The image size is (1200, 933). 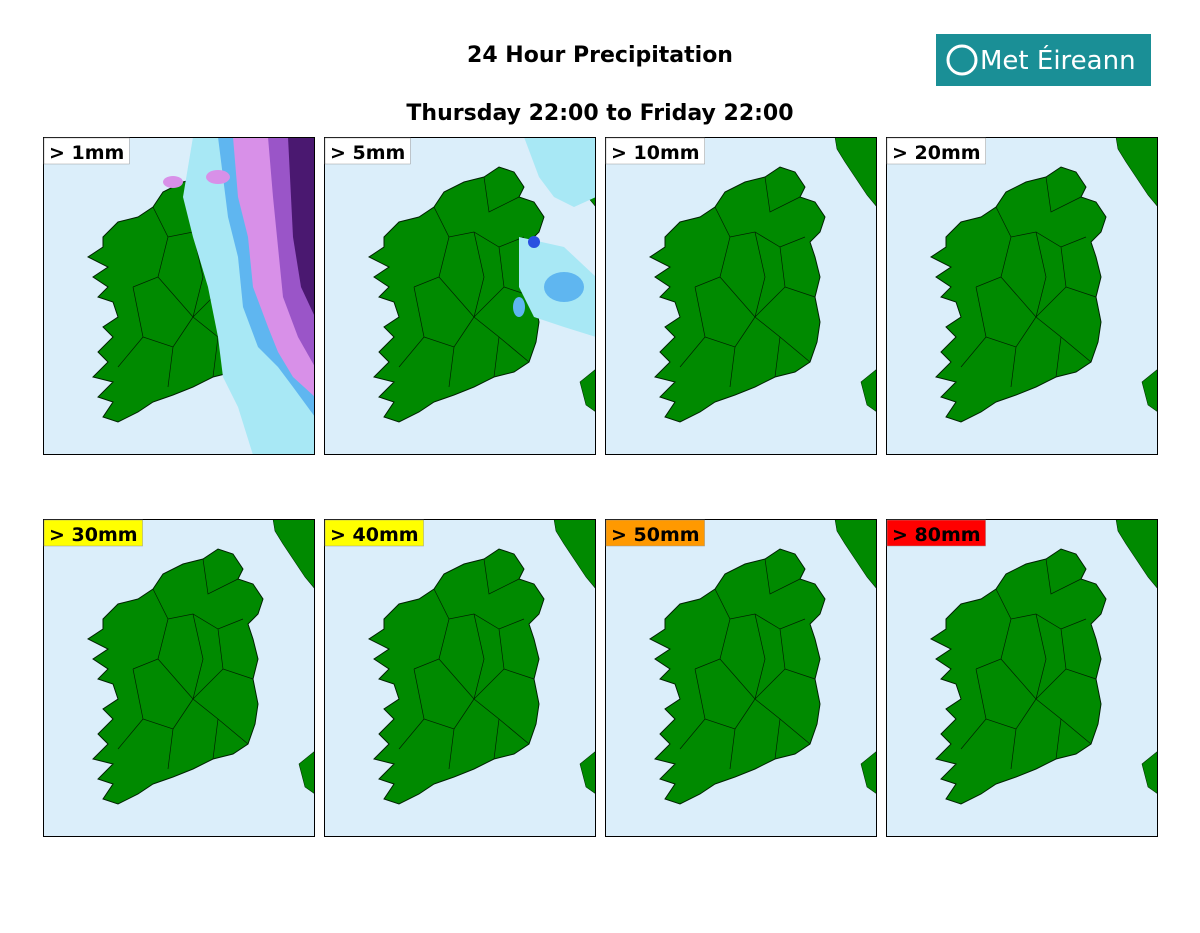 I want to click on panel-label: > 80mm, so click(x=936, y=535).